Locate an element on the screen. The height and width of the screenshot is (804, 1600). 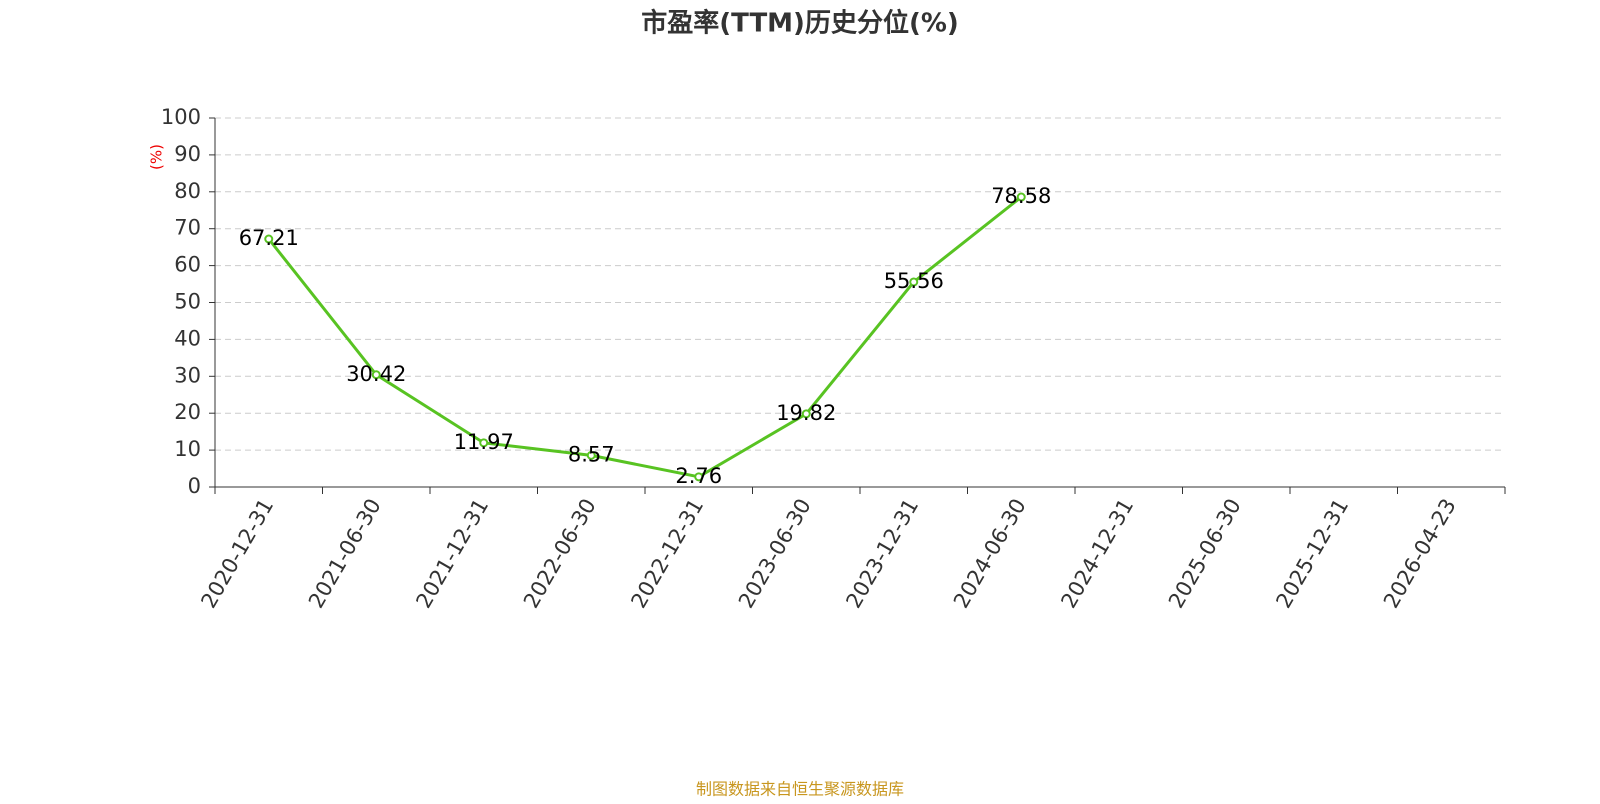
data-label: 78.58 is located at coordinates (1021, 196).